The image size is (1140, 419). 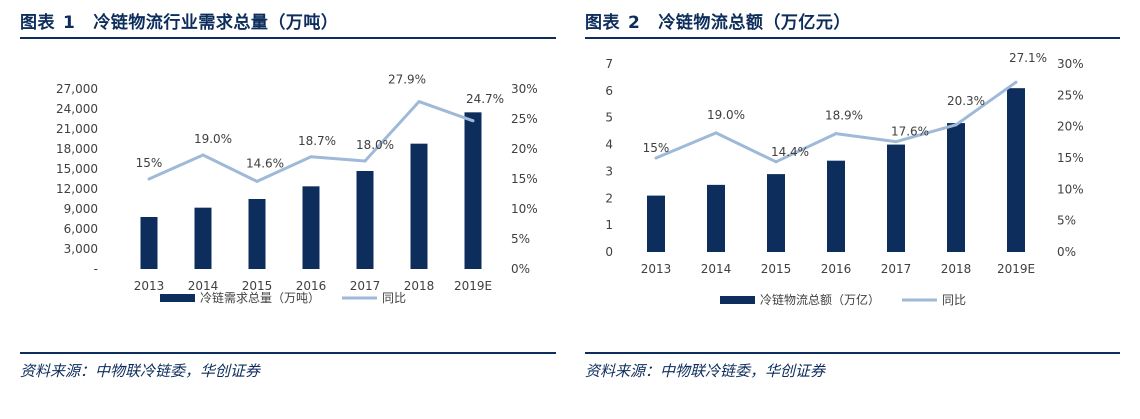 I want to click on y-left-tick-label: 24,000, so click(x=77, y=109).